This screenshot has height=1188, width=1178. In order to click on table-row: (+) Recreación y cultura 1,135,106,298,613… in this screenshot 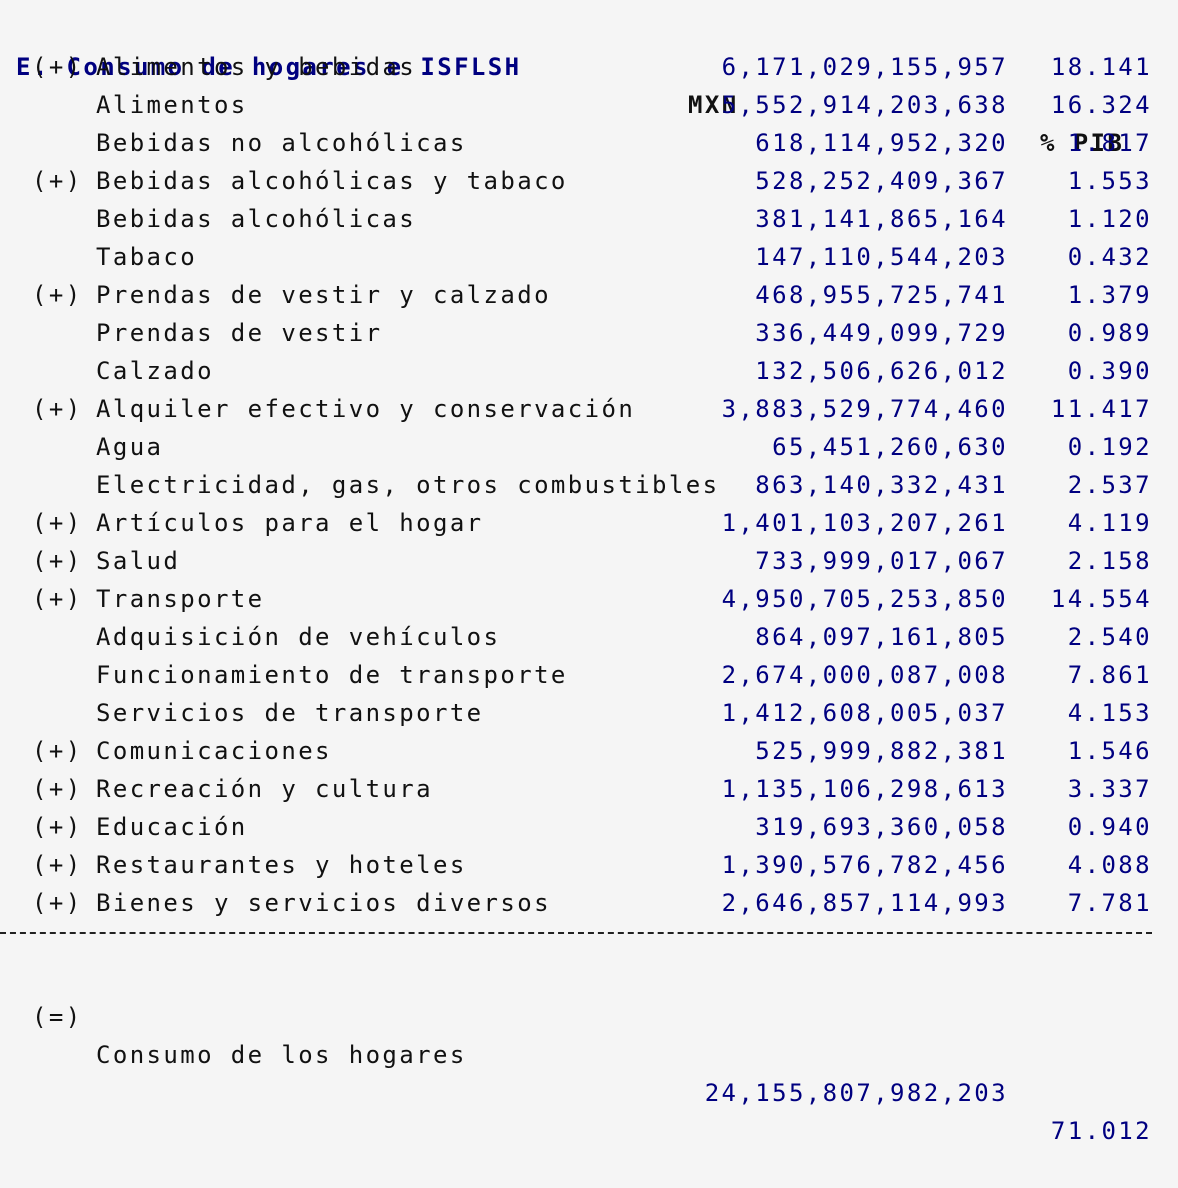, I will do `click(589, 789)`.